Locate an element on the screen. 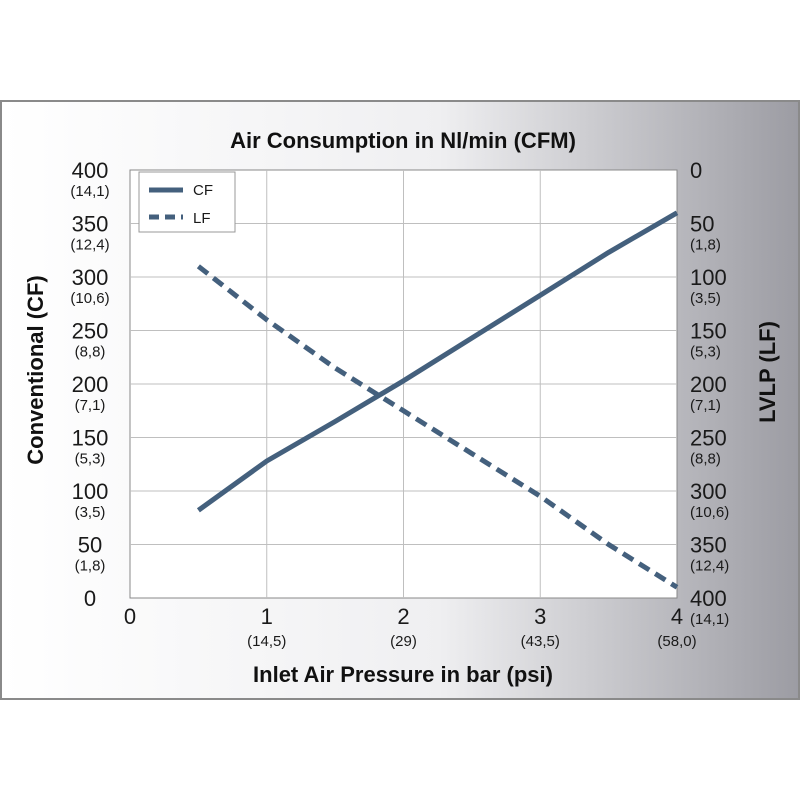  right-tick-label-250: 250 is located at coordinates (708, 438).